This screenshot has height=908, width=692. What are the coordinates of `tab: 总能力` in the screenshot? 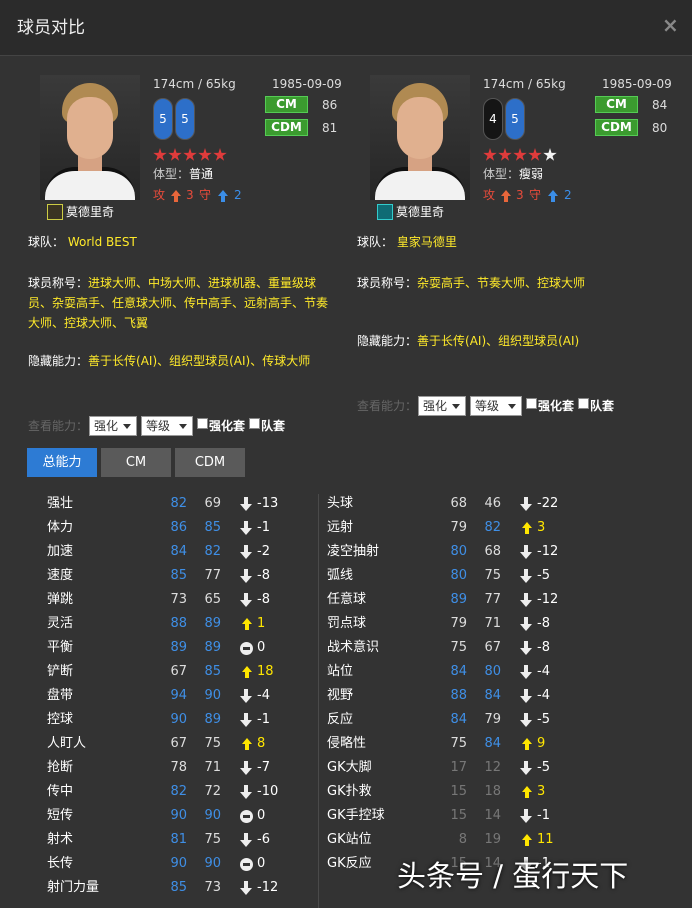 It's located at (62, 462).